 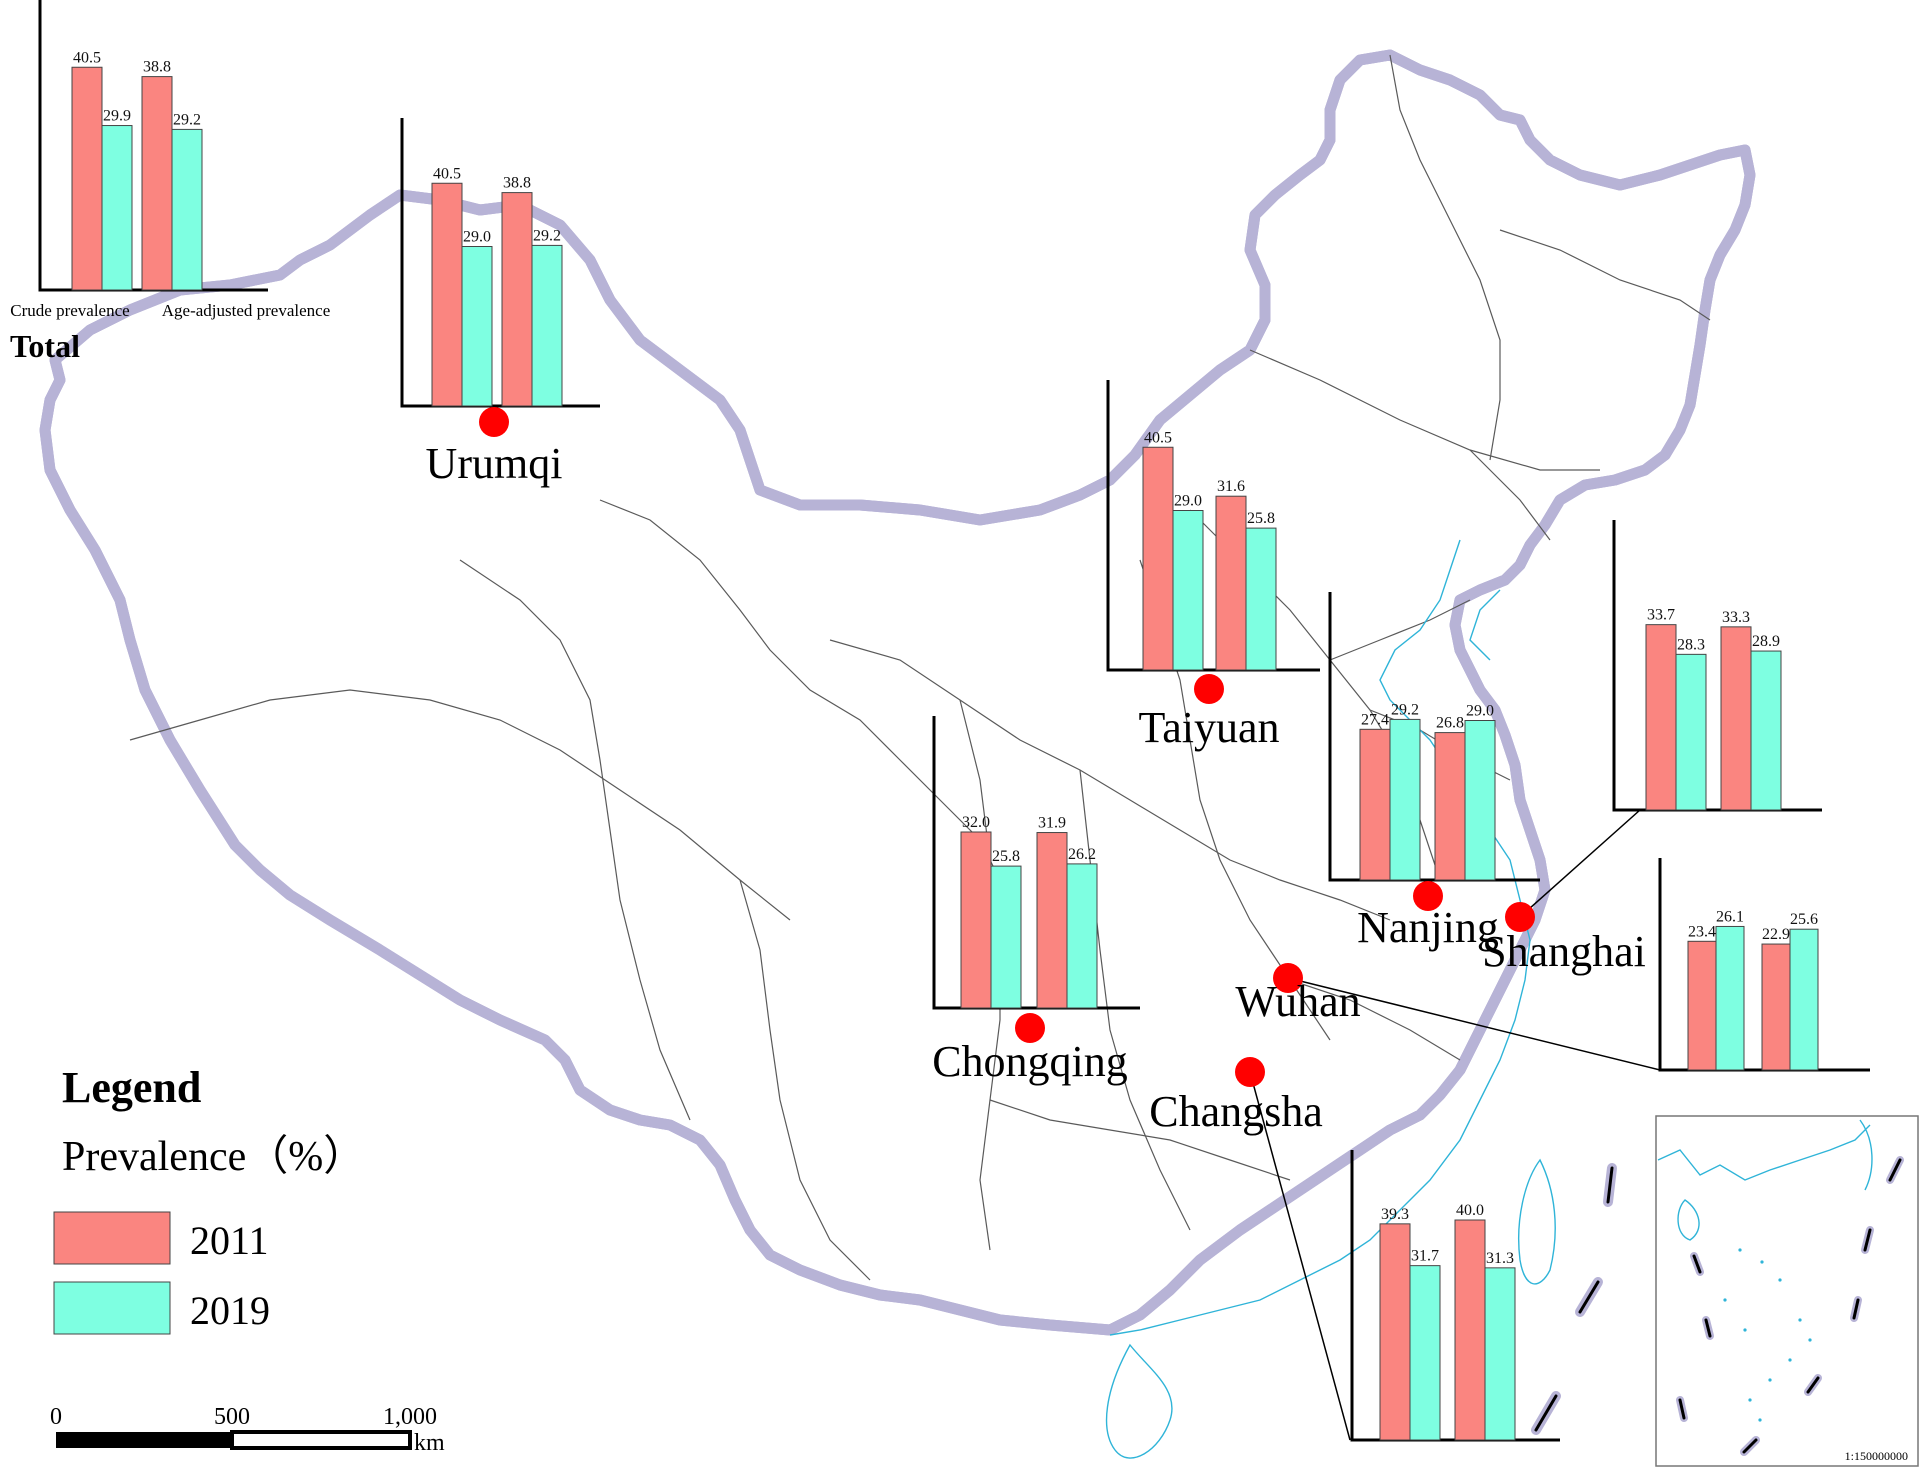 I want to click on chongqing-label-2011-1: 31.9, so click(x=1052, y=823).